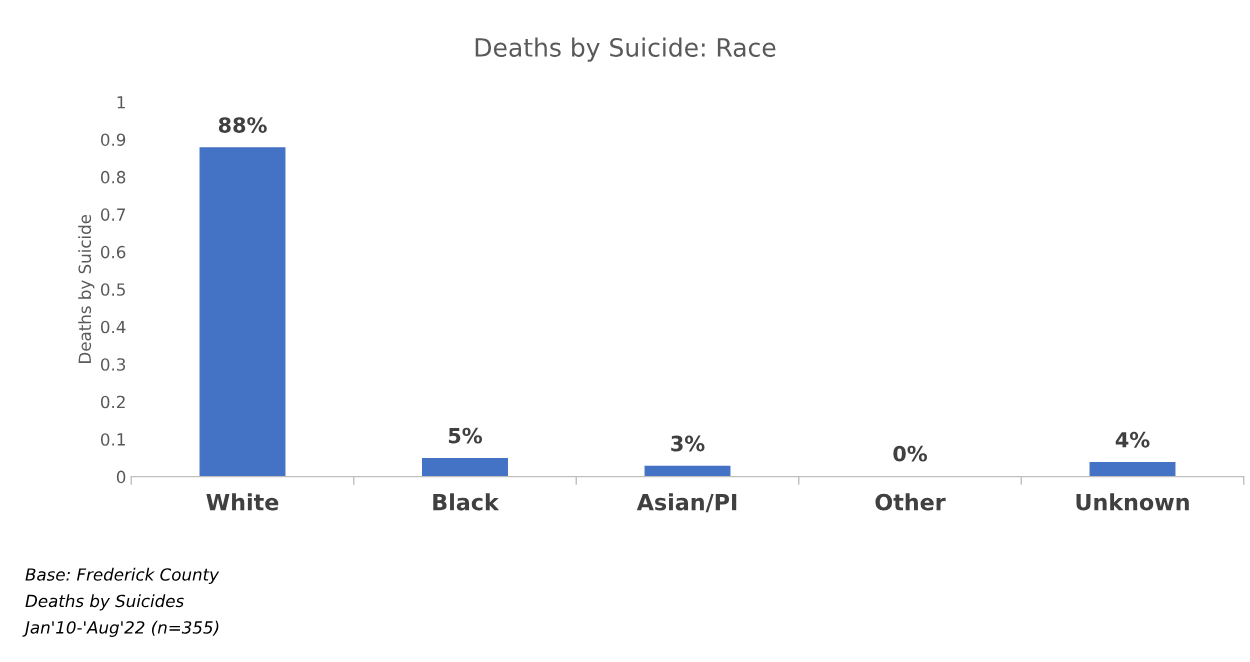 Image resolution: width=1250 pixels, height=662 pixels. What do you see at coordinates (121, 477) in the screenshot?
I see `y-tick-label: 0` at bounding box center [121, 477].